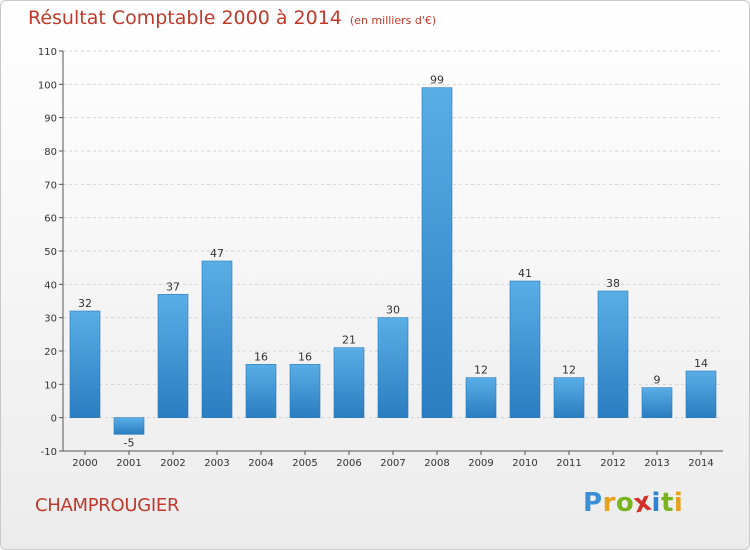  Describe the element at coordinates (349, 340) in the screenshot. I see `value-label: 21` at that location.